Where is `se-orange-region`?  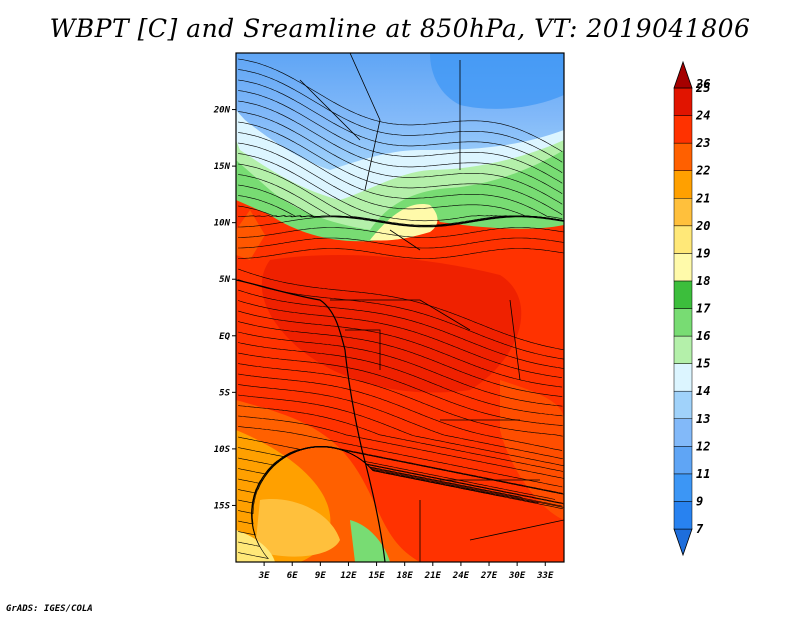 se-orange-region is located at coordinates (532, 450).